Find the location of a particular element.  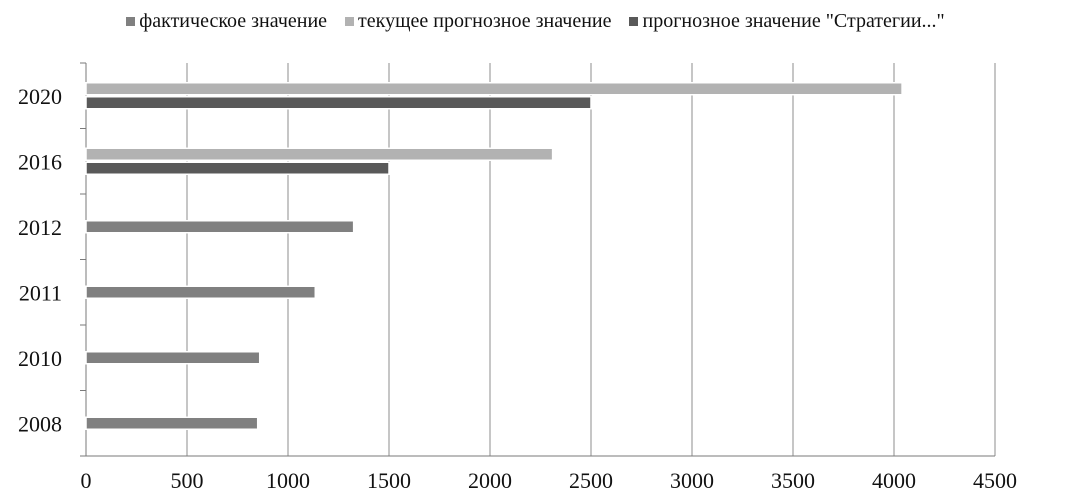

x-tick-label-1000: 1000 is located at coordinates (288, 480).